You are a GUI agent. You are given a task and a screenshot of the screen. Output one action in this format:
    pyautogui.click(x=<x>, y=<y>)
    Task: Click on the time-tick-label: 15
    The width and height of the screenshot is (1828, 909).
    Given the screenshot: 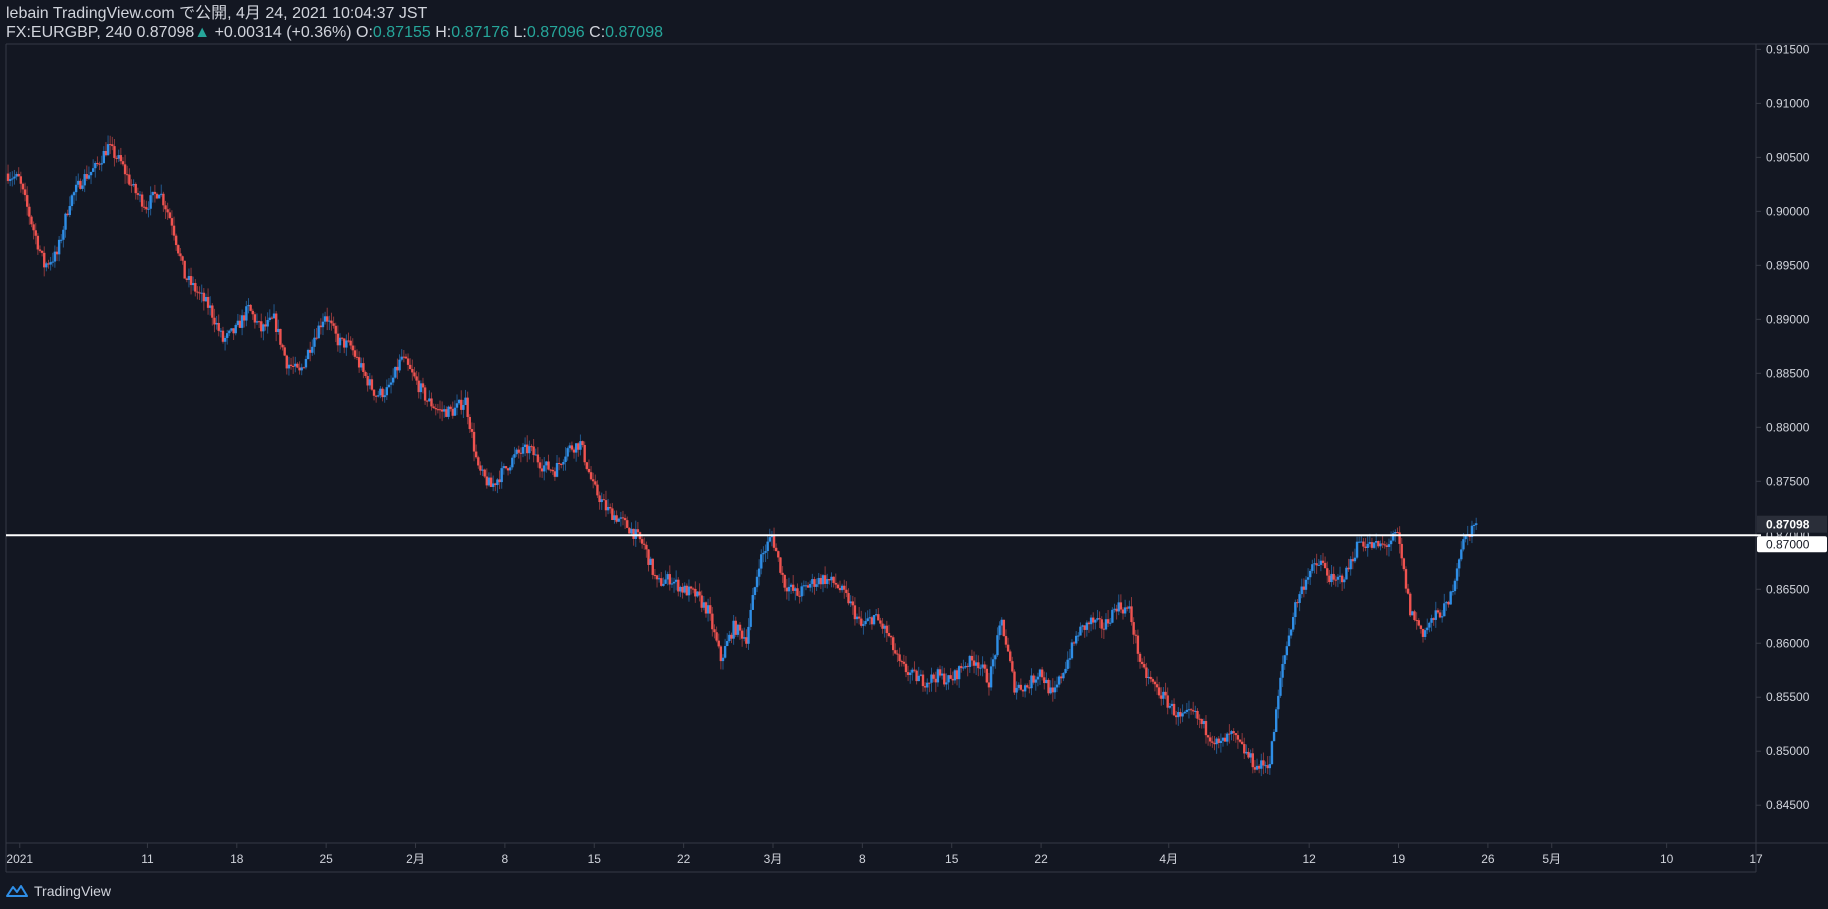 What is the action you would take?
    pyautogui.click(x=952, y=859)
    